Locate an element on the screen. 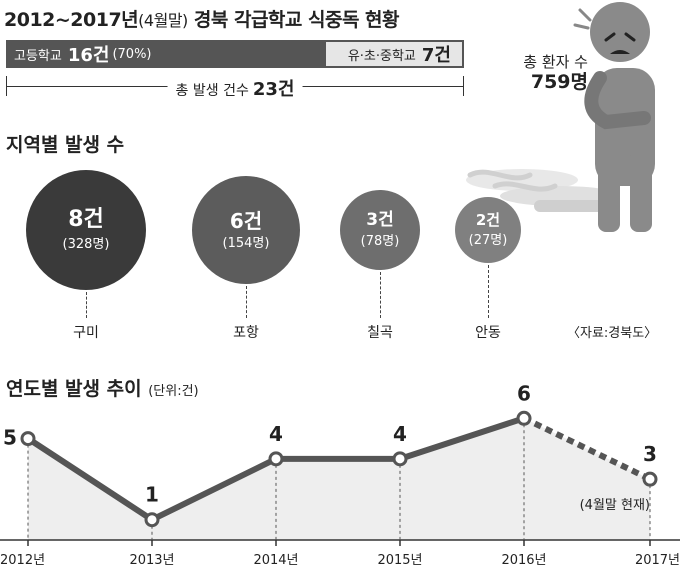  other-school-segment: 유·초·중학교 7건 is located at coordinates (394, 54).